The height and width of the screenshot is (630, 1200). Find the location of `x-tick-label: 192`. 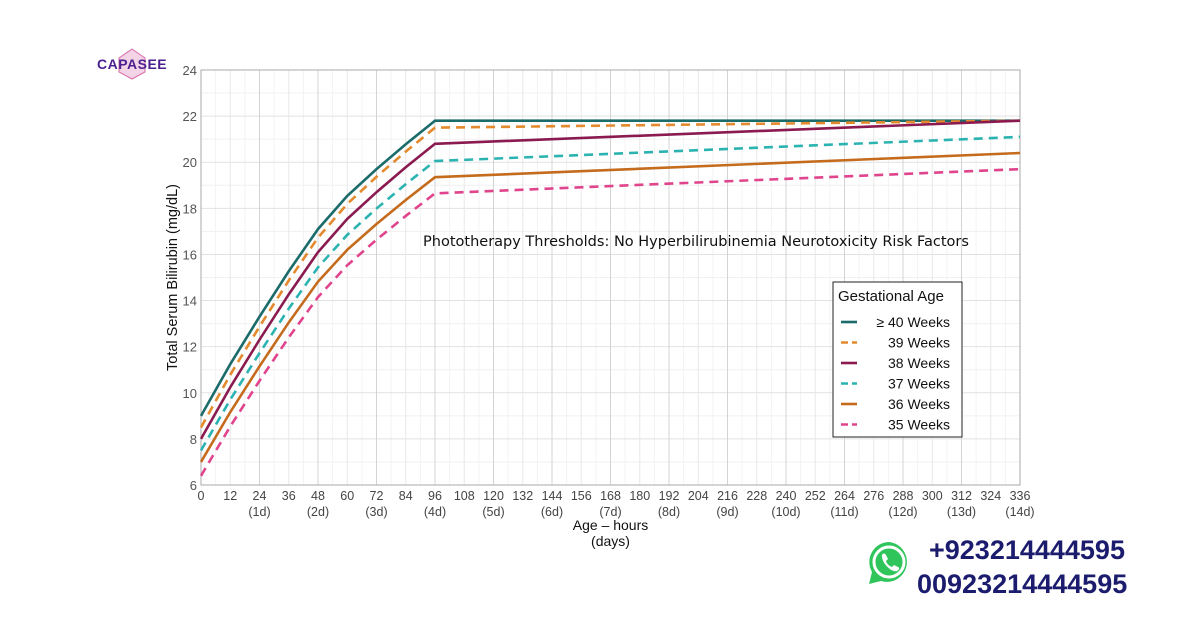

x-tick-label: 192 is located at coordinates (669, 496).